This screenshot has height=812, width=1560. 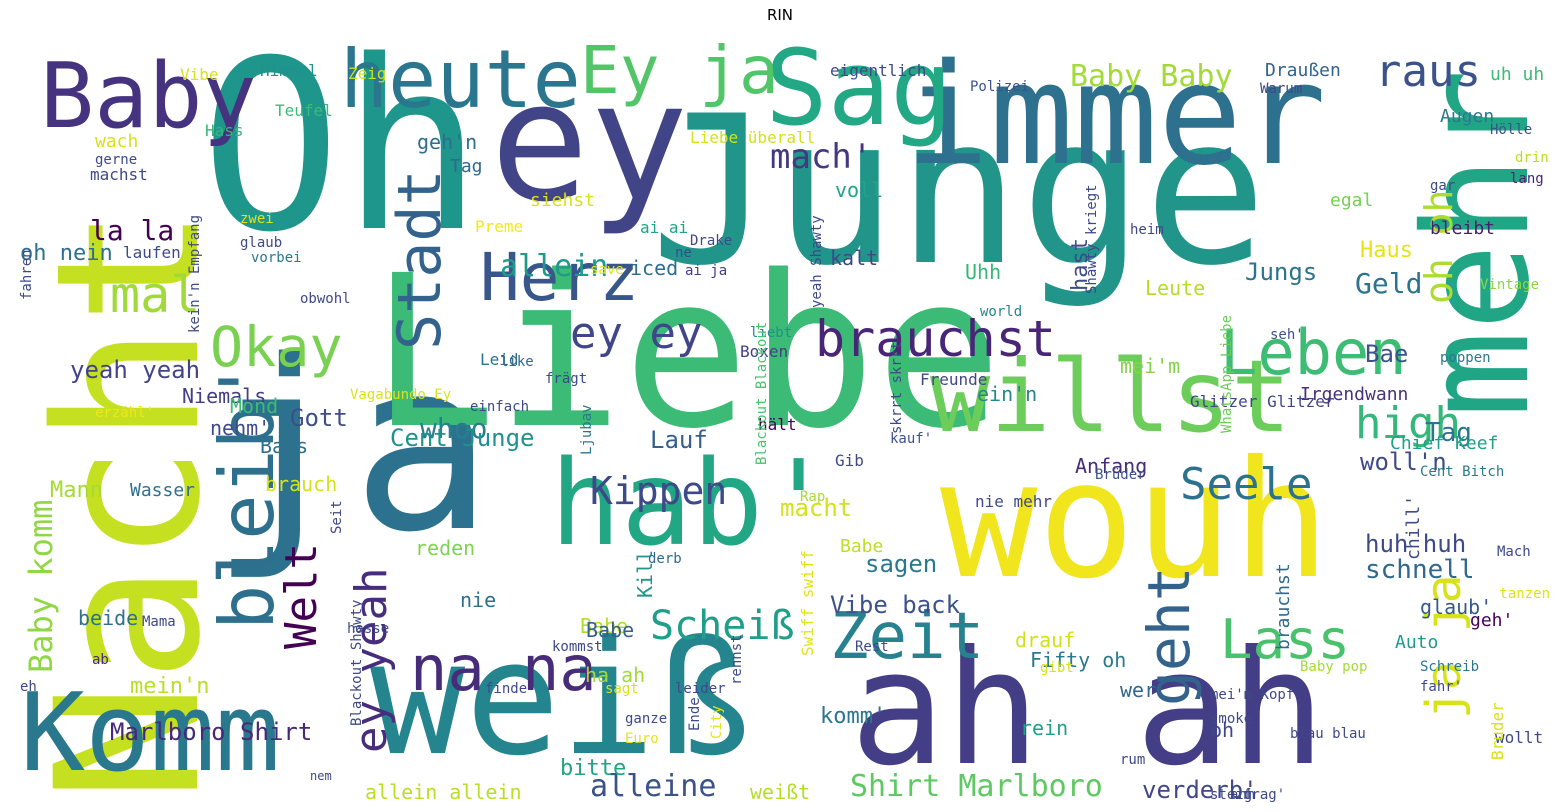 What do you see at coordinates (1138, 690) in the screenshot?
I see `word-wer: wer` at bounding box center [1138, 690].